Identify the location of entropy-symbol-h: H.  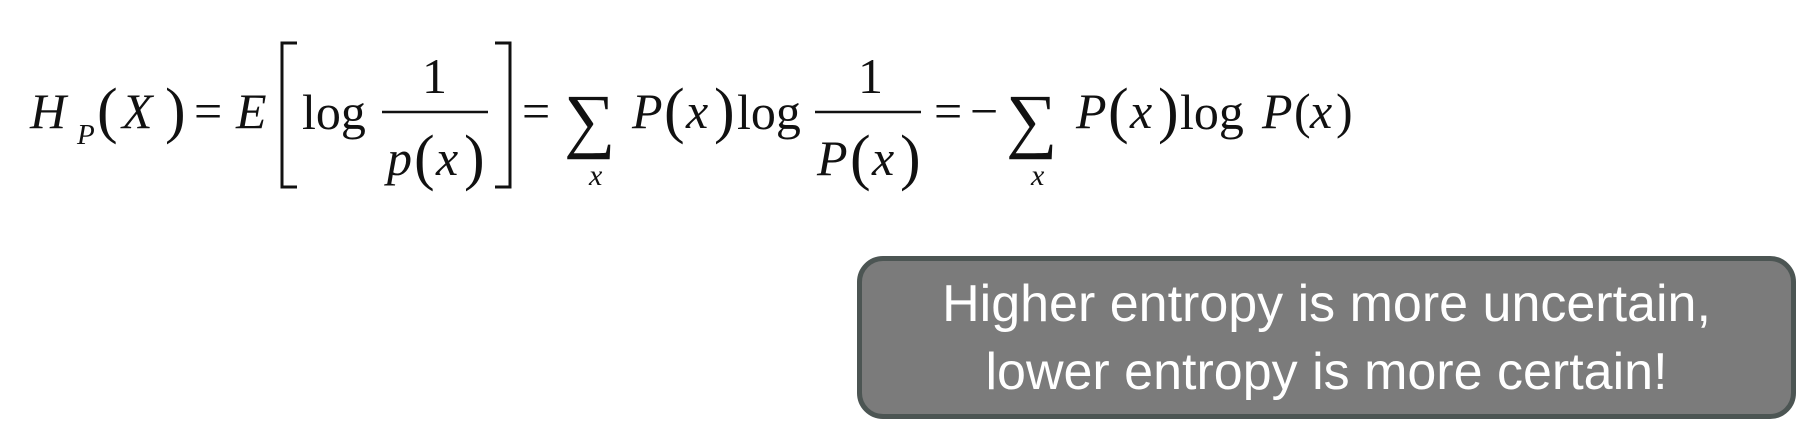
(49, 111).